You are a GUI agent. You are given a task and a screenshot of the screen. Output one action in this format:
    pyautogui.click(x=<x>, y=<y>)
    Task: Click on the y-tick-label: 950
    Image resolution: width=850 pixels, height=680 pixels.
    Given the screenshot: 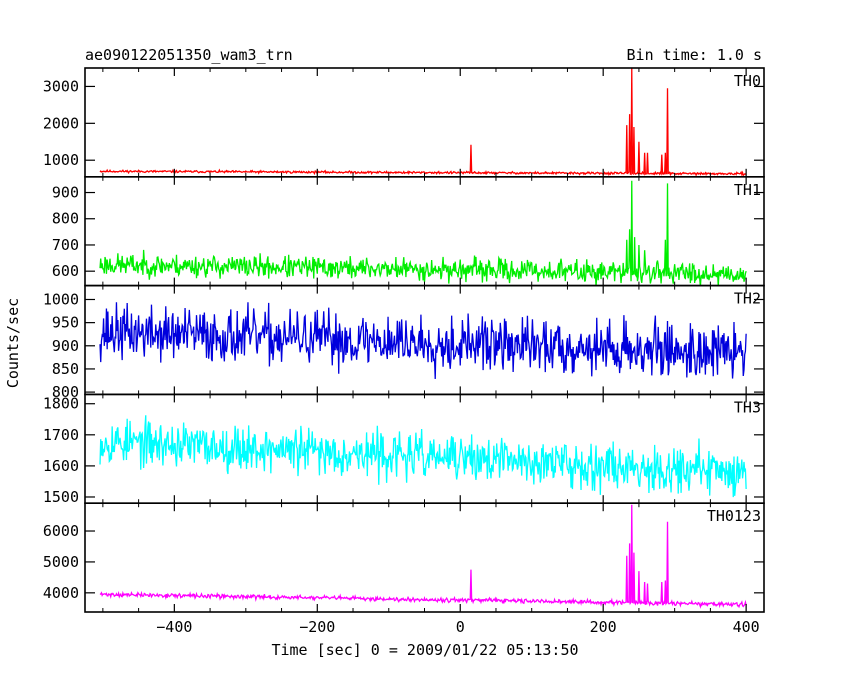 What is the action you would take?
    pyautogui.click(x=65, y=323)
    